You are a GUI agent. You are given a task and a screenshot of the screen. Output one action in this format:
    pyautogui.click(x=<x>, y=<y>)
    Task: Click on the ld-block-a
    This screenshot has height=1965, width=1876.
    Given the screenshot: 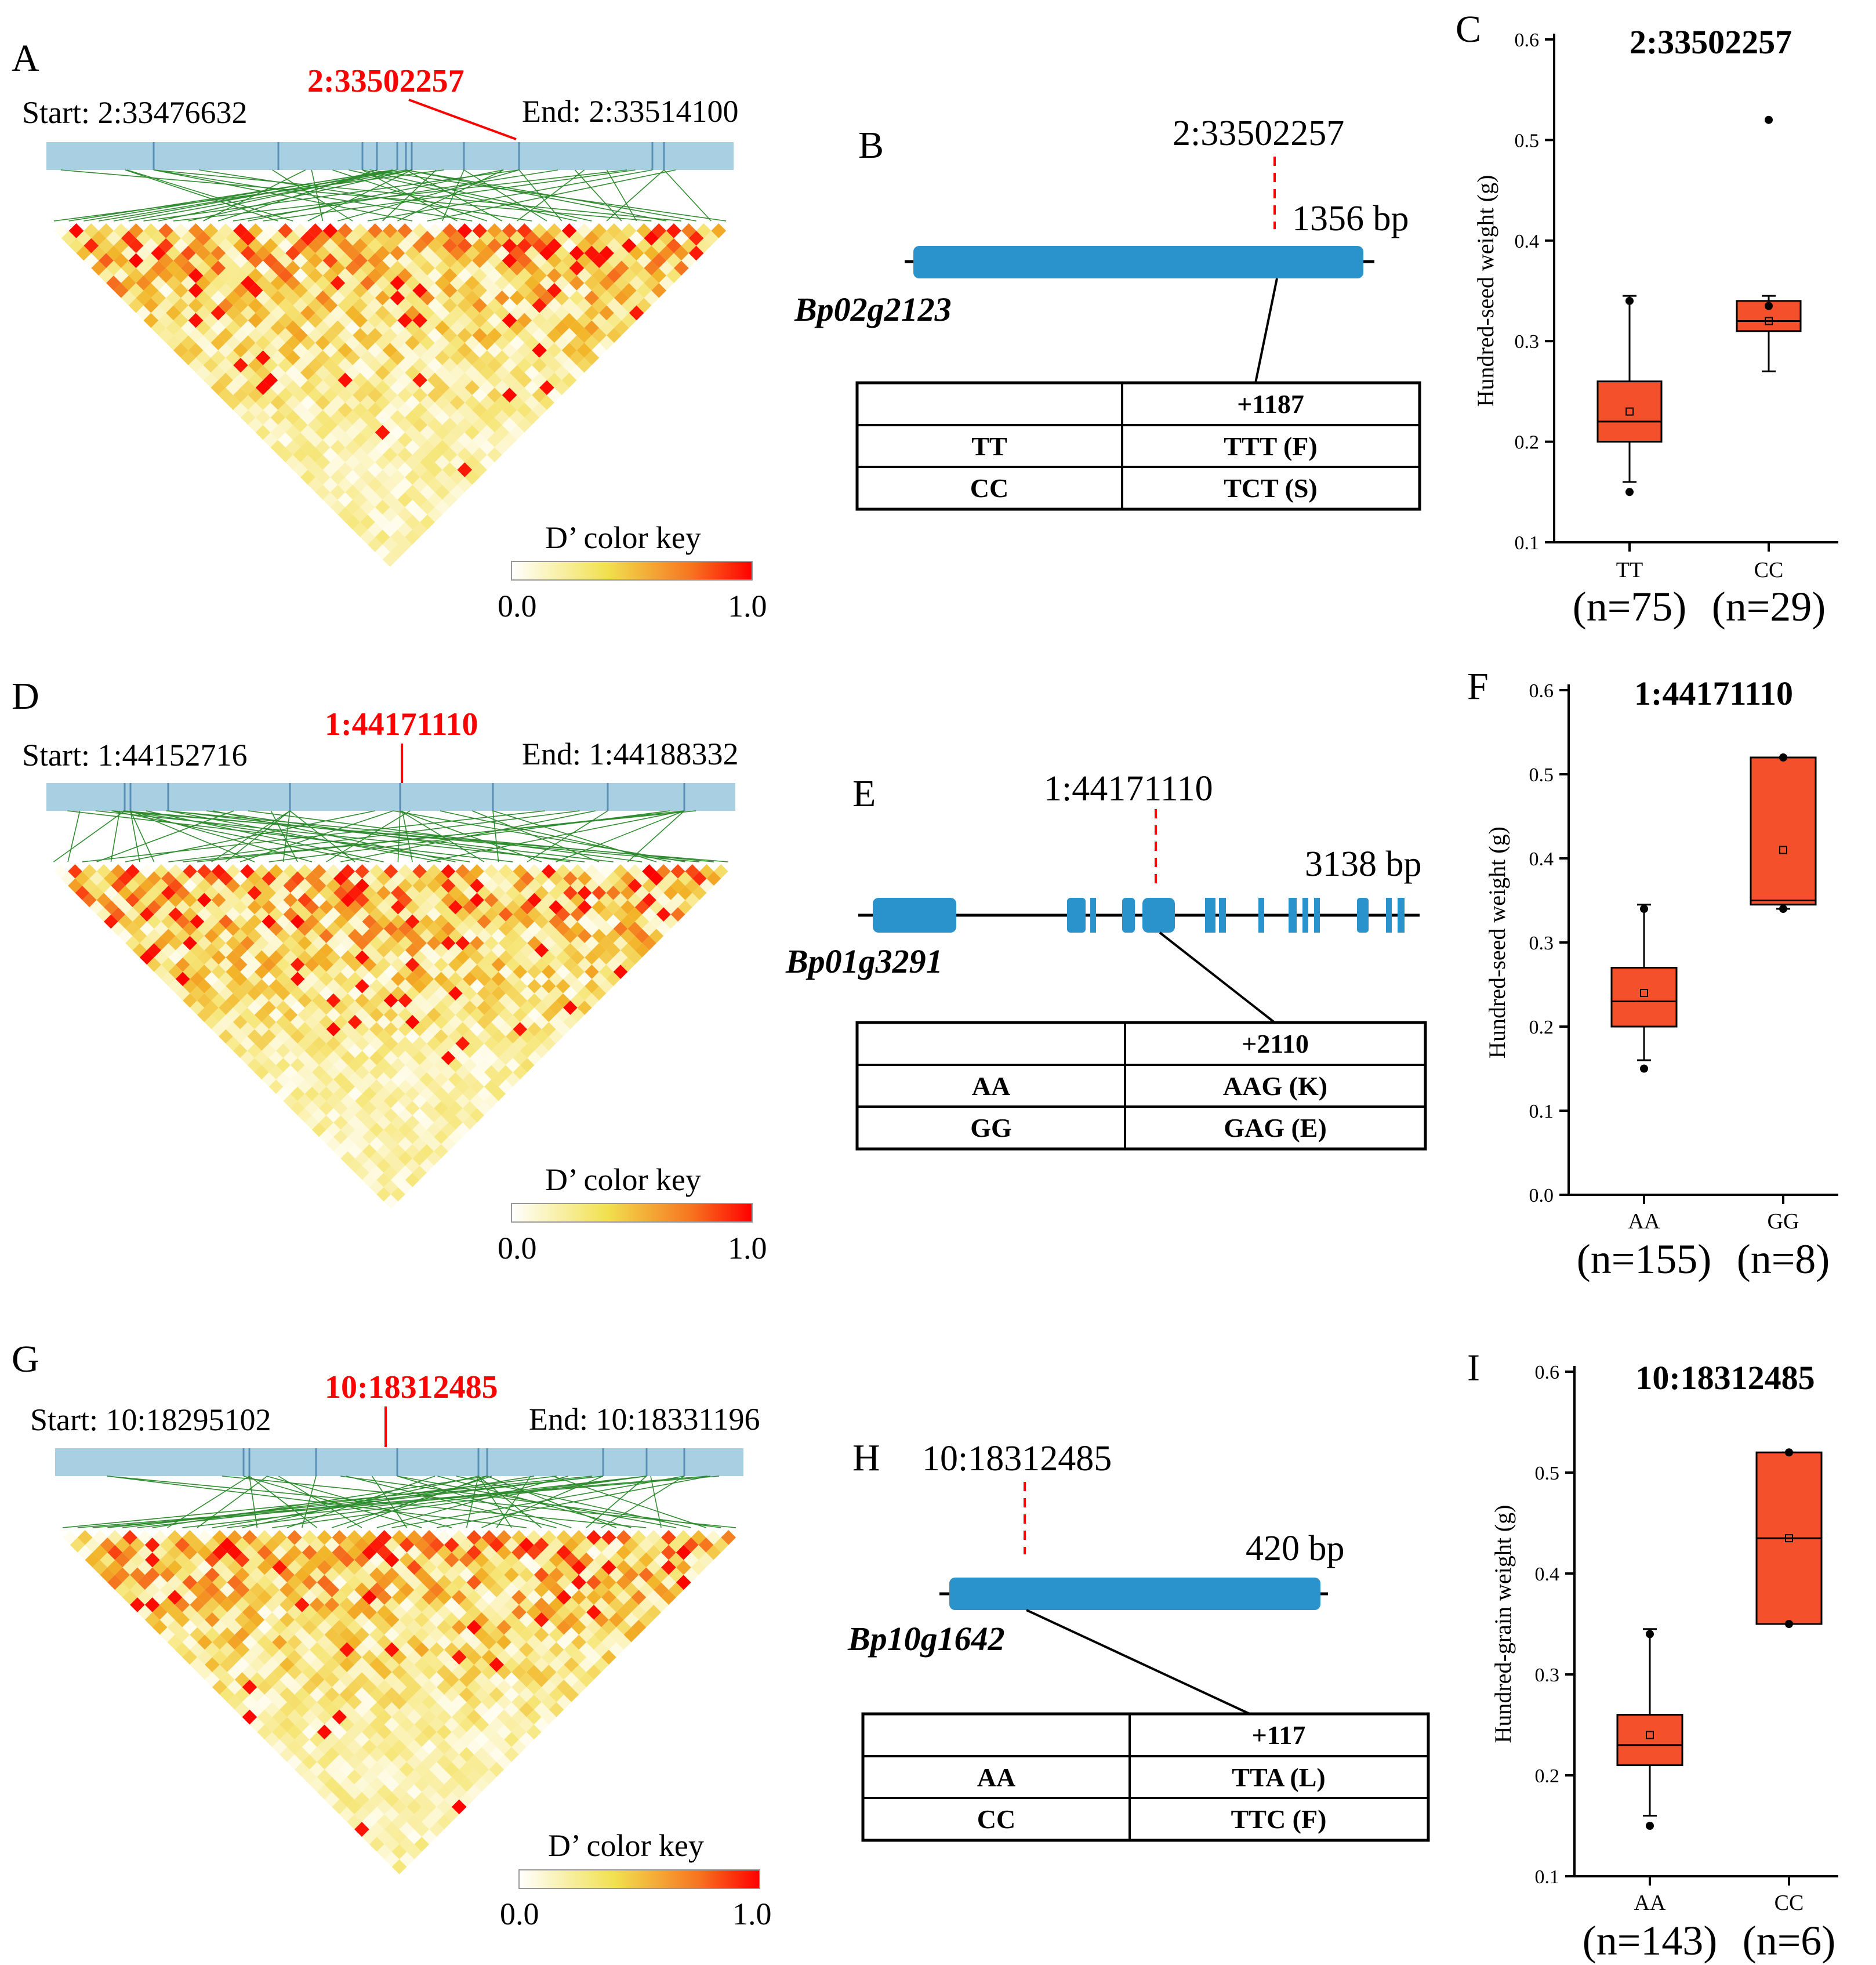 What is the action you would take?
    pyautogui.click(x=390, y=354)
    